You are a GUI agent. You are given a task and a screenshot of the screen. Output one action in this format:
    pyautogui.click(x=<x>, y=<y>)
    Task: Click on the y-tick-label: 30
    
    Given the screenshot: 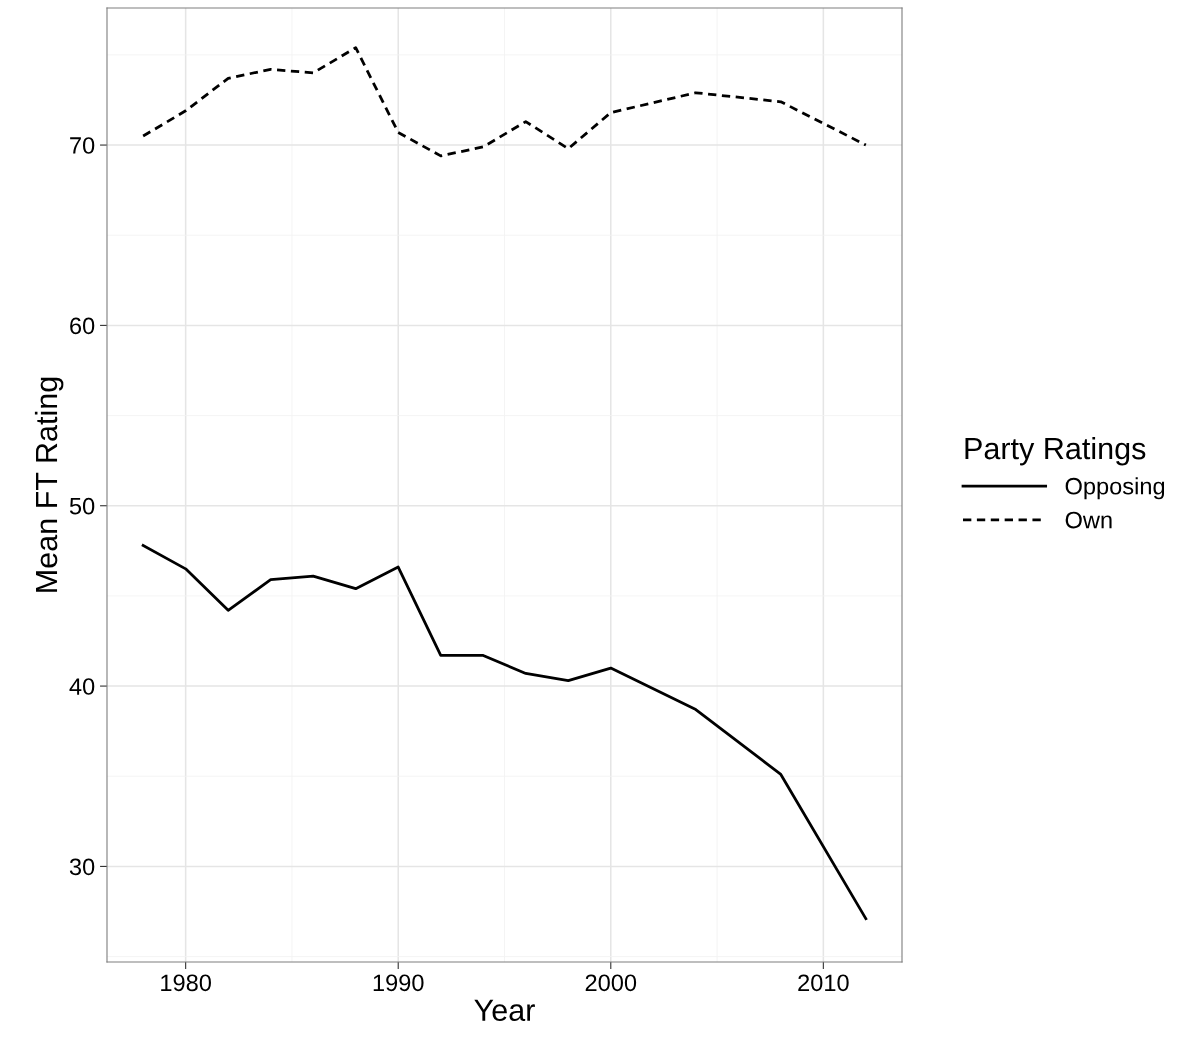 What is the action you would take?
    pyautogui.click(x=82, y=867)
    